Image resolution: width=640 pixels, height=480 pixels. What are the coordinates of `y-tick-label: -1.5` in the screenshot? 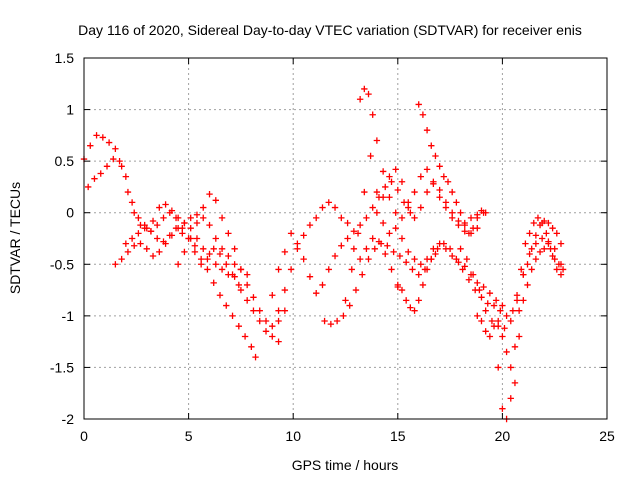 It's located at (62, 367).